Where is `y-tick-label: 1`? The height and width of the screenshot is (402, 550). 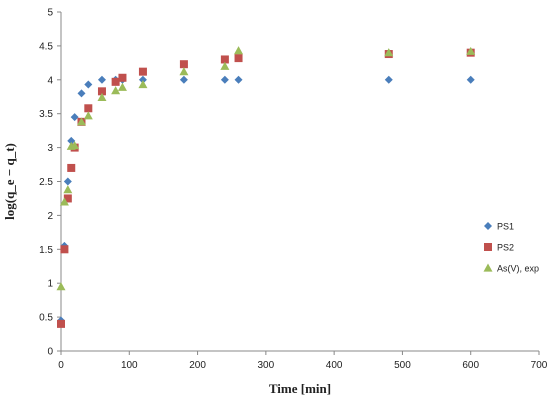
y-tick-label: 1 is located at coordinates (50, 284).